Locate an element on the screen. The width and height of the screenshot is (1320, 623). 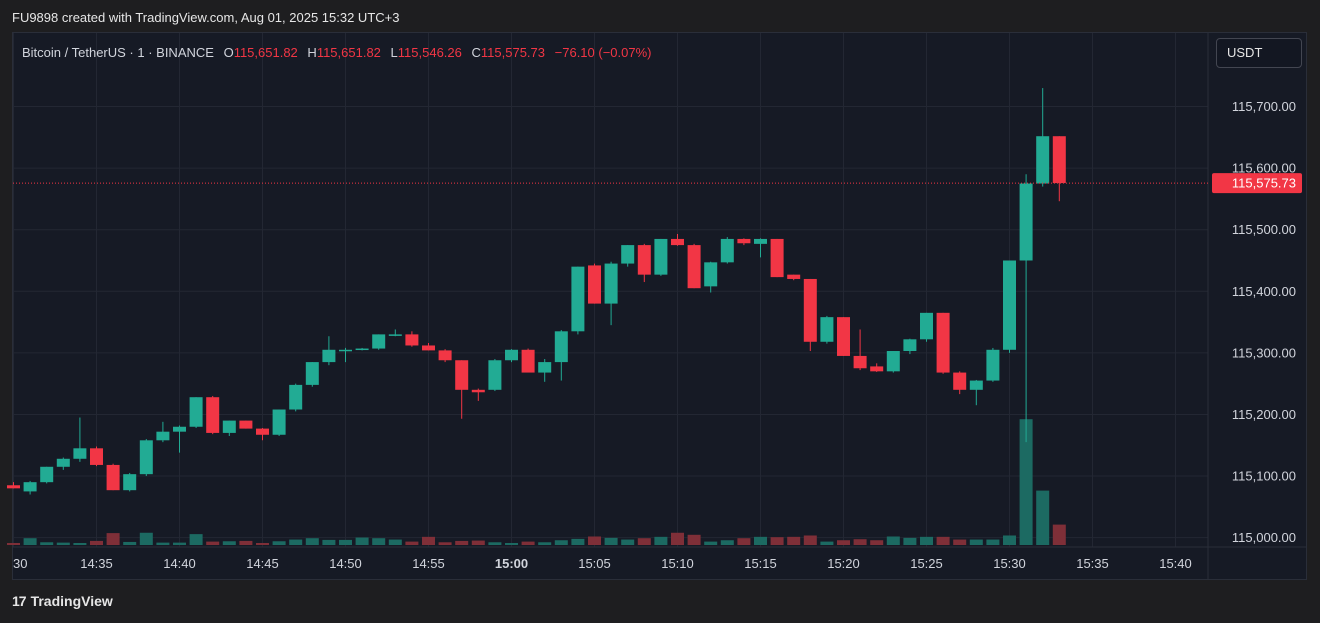
open-label: O is located at coordinates (228, 52).